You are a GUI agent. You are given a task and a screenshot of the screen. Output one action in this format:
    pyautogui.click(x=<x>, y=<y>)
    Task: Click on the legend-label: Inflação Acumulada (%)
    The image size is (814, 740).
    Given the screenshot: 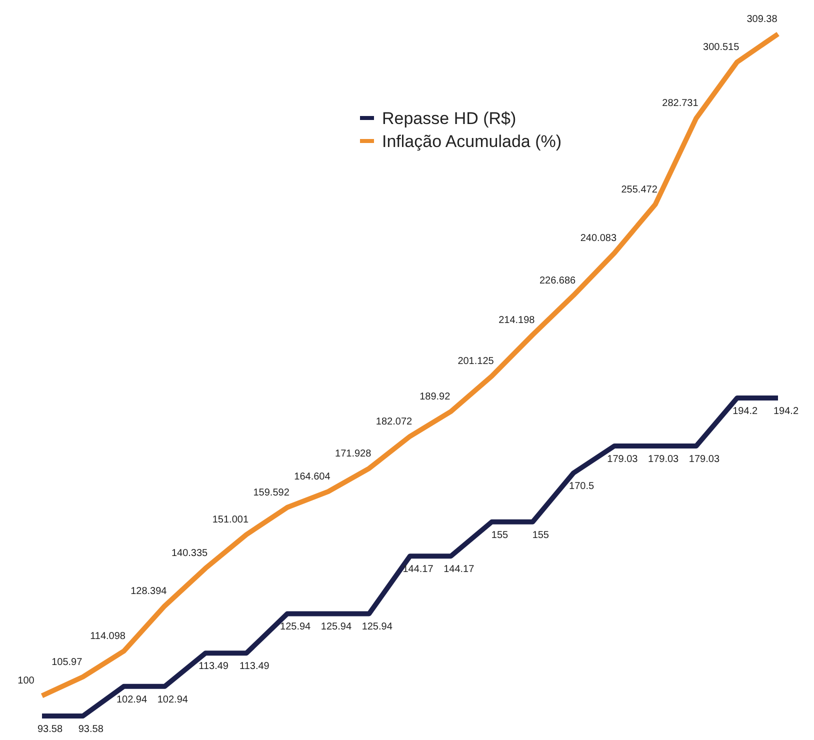 What is the action you would take?
    pyautogui.click(x=472, y=141)
    